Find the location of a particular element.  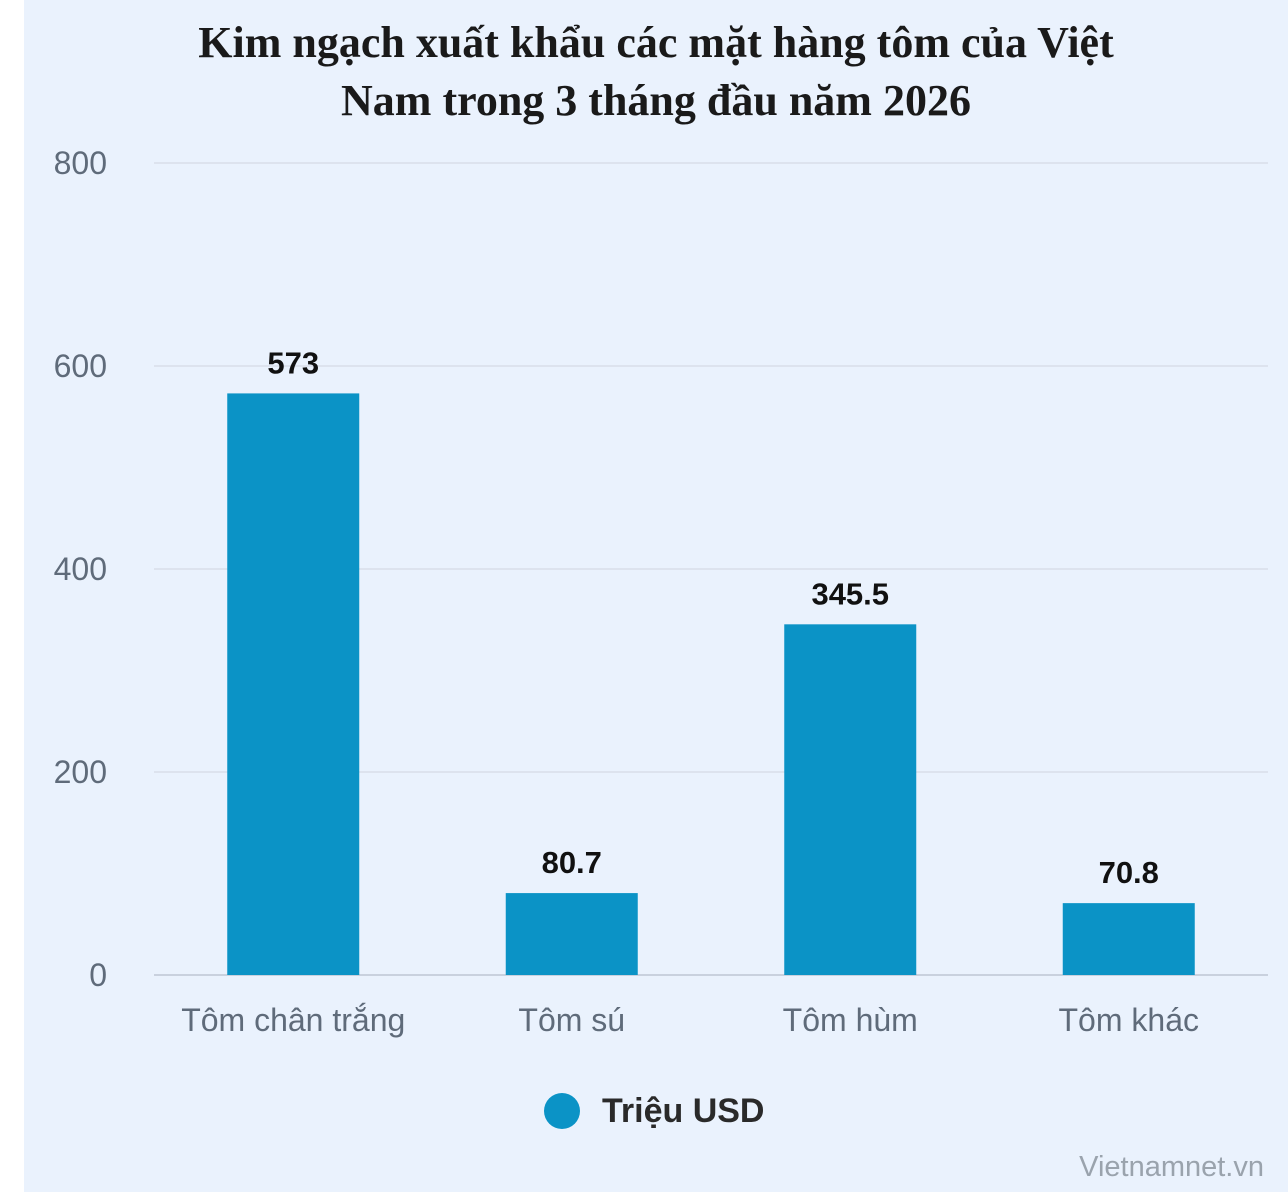

legend: Triệu USD is located at coordinates (654, 1111).